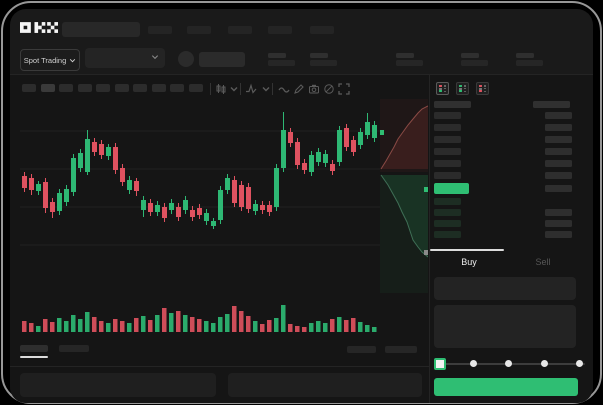 This screenshot has width=603, height=405. What do you see at coordinates (462, 88) in the screenshot?
I see `book-bids-only-icon` at bounding box center [462, 88].